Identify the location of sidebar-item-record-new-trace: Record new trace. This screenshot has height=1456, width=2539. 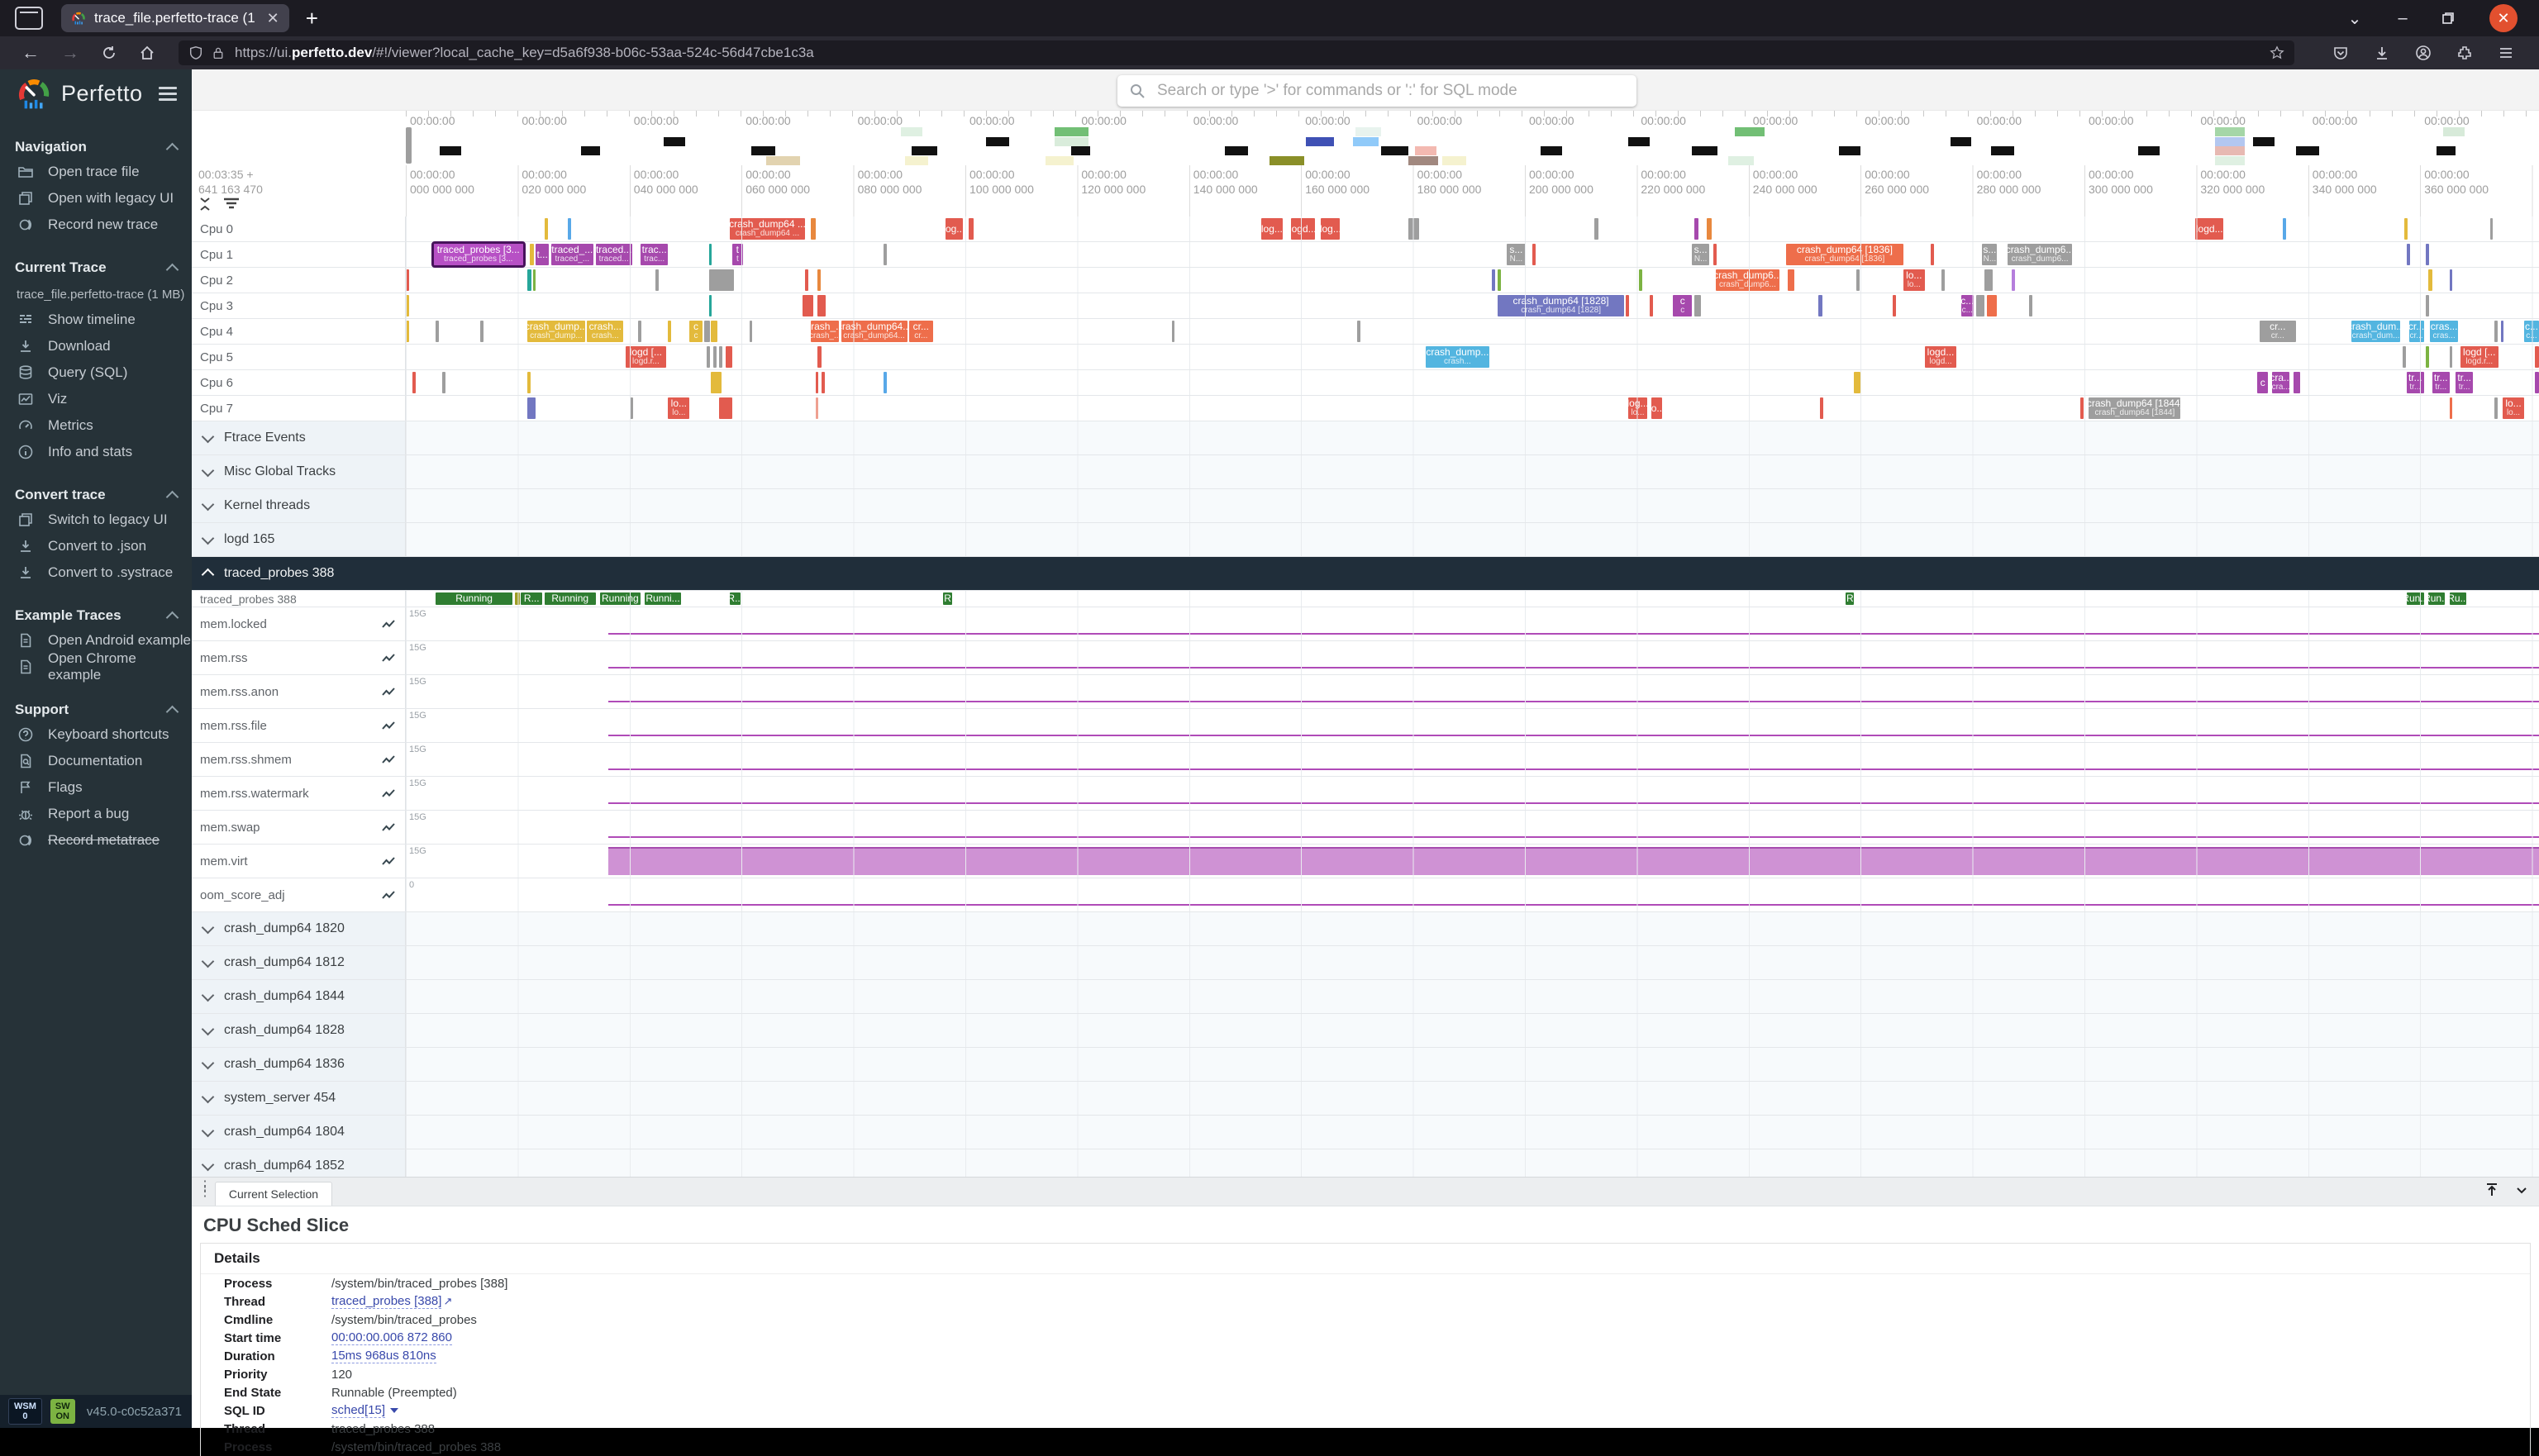
(96, 225).